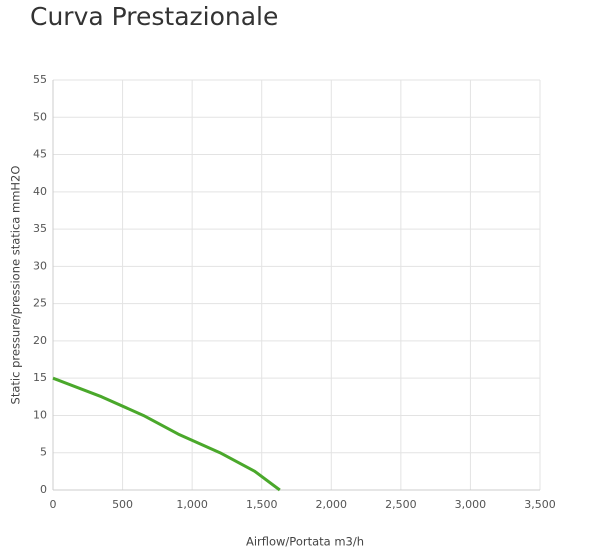  Describe the element at coordinates (16, 285) in the screenshot. I see `y-axis-title: Static pressure/pressione statica mmH2O` at that location.